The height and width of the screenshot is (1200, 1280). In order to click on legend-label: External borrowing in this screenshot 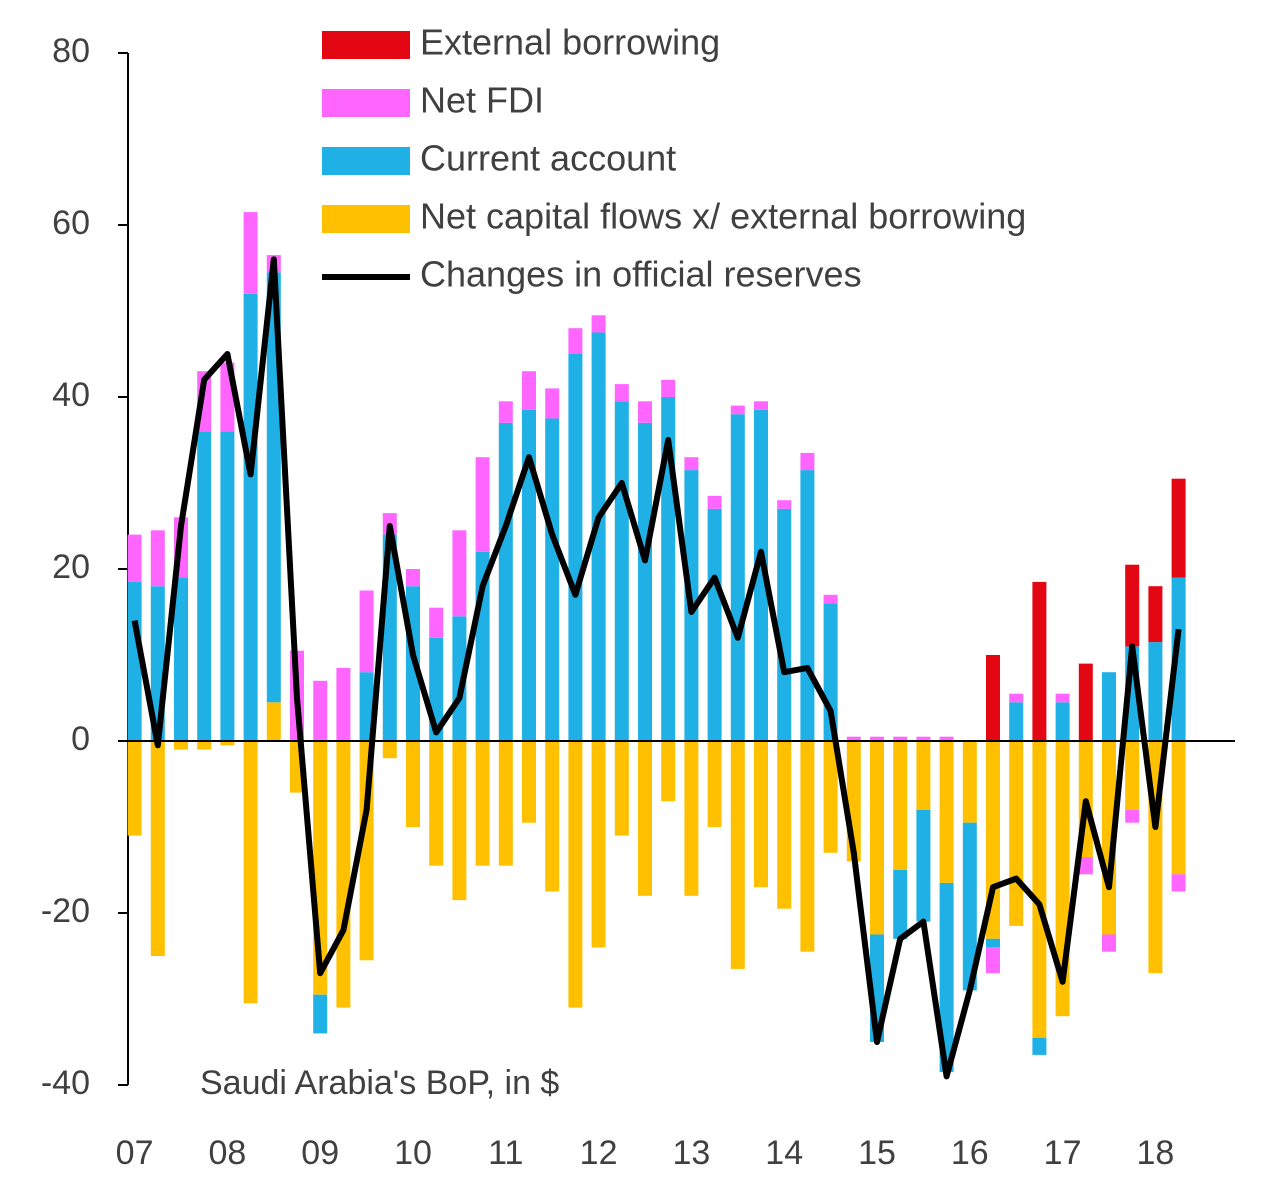, I will do `click(570, 42)`.